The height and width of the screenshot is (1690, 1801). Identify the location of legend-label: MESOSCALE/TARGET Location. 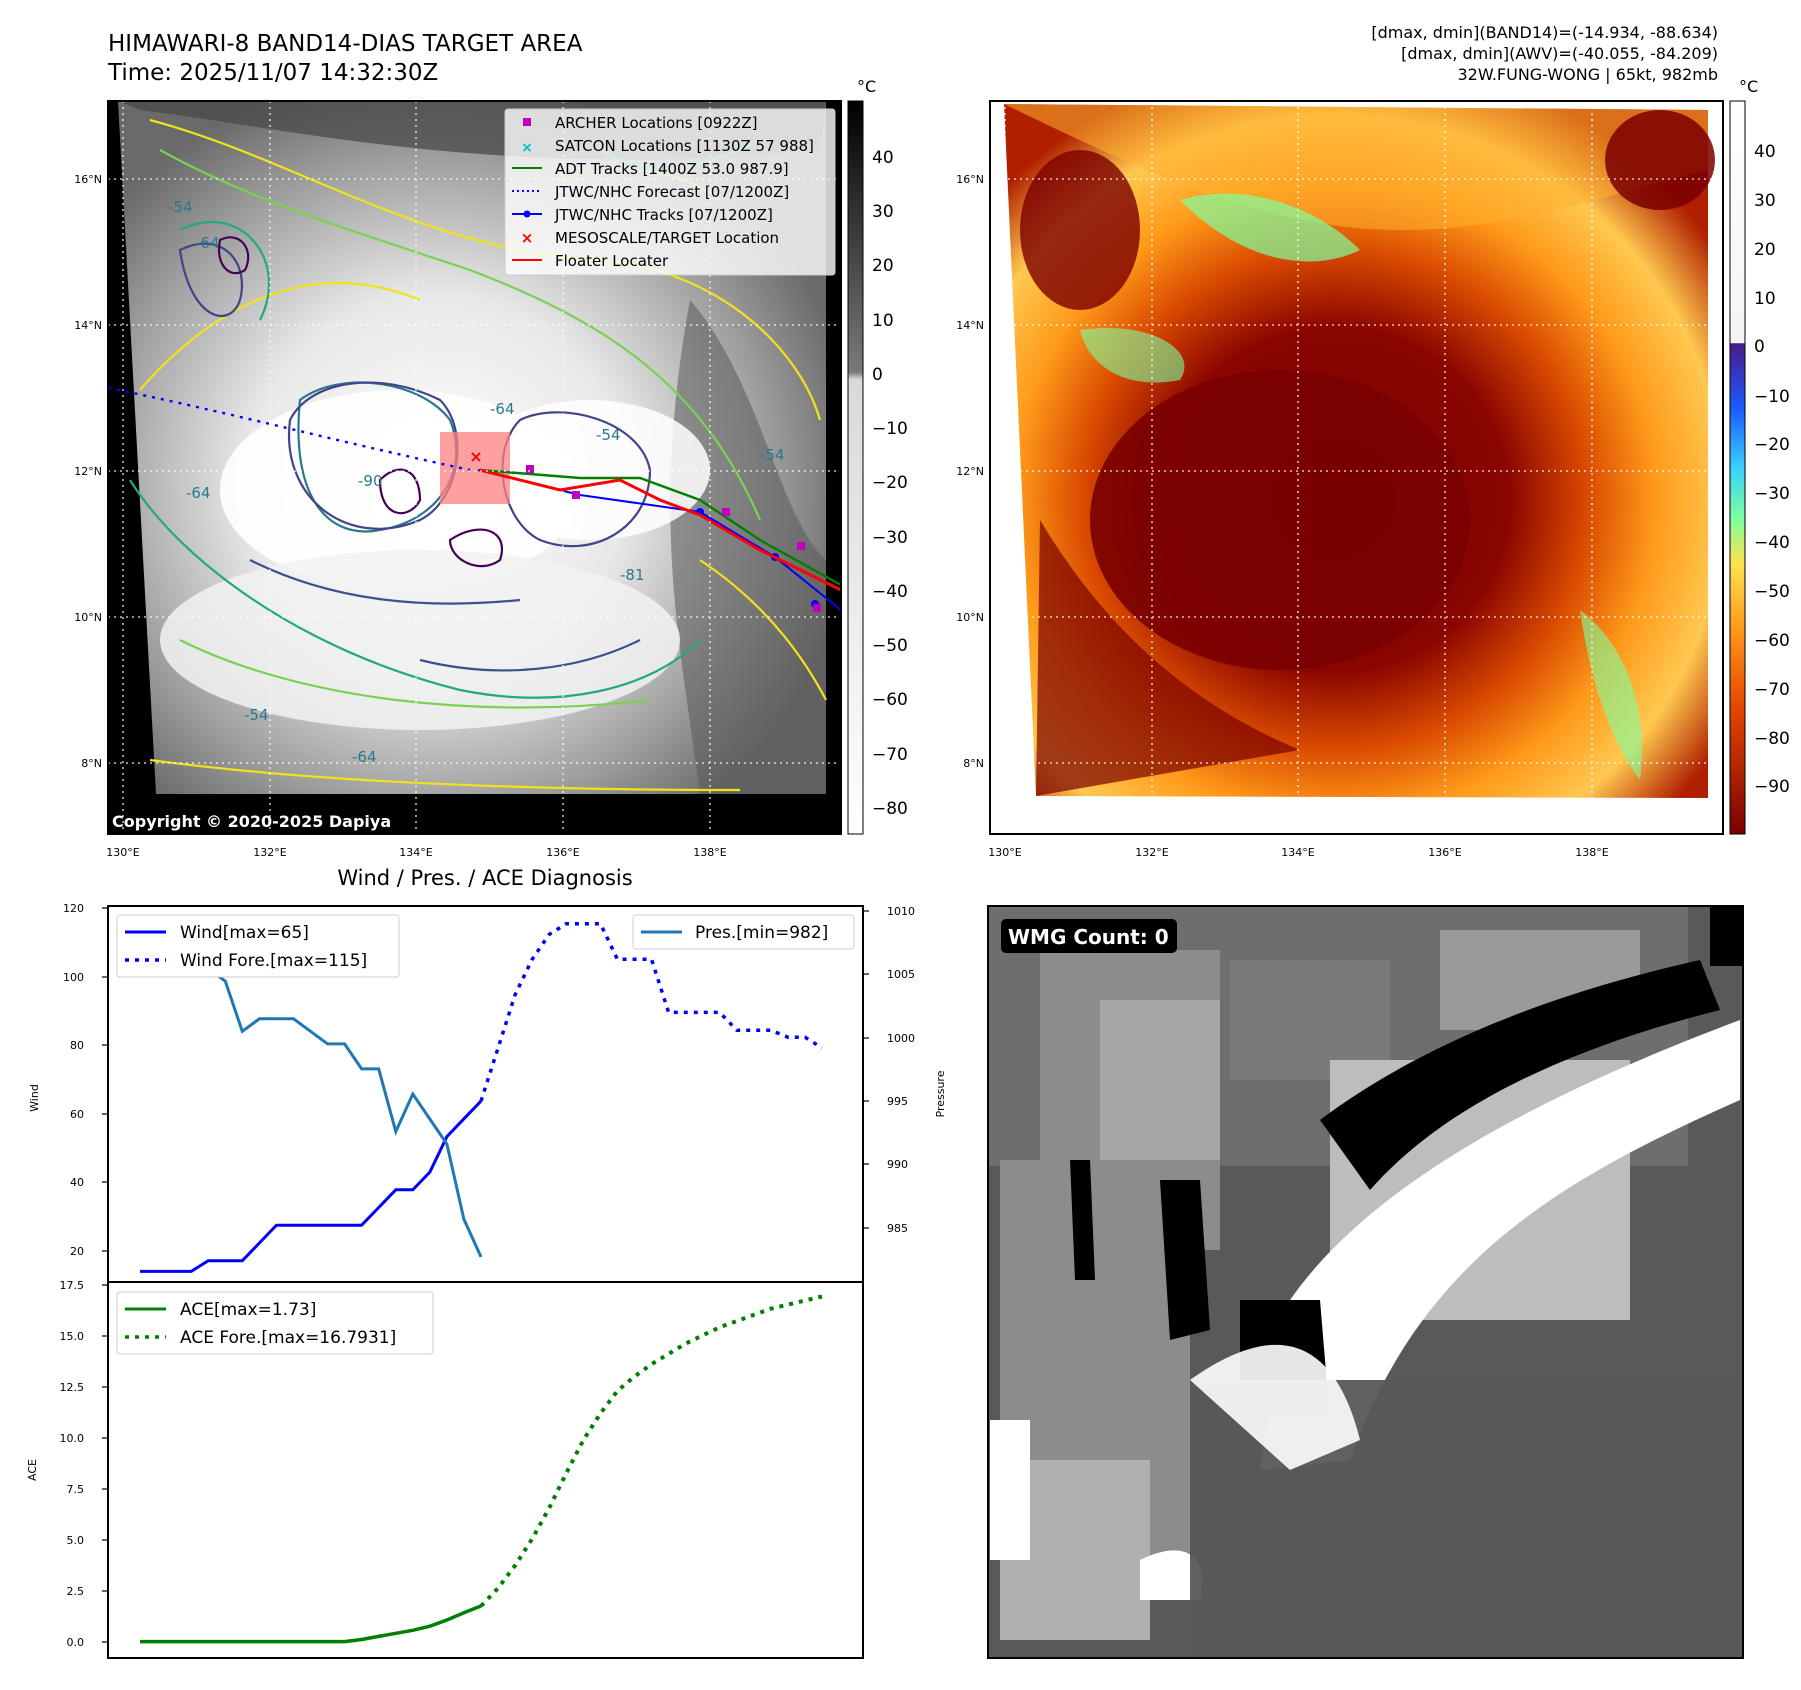
(667, 238).